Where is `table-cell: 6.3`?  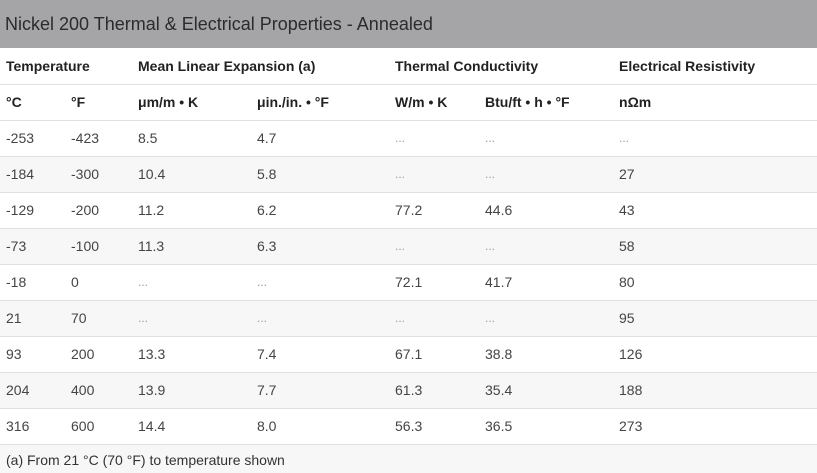 table-cell: 6.3 is located at coordinates (267, 246).